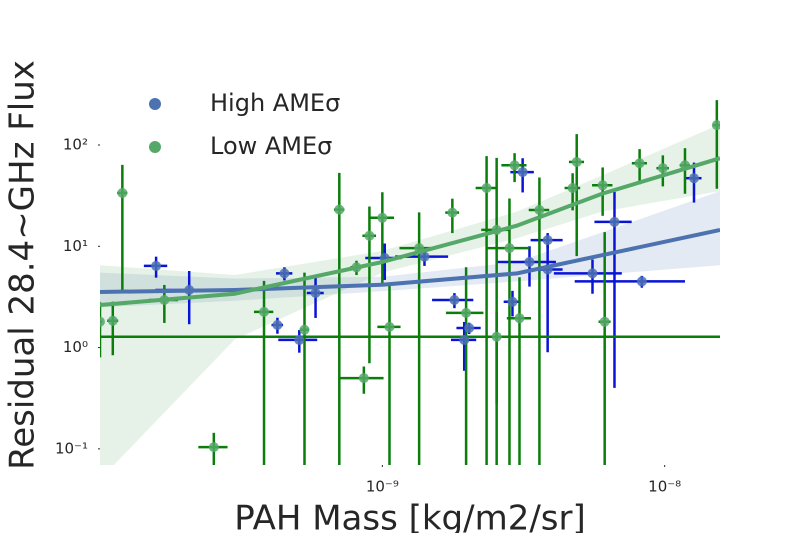 This screenshot has height=533, width=800. What do you see at coordinates (382, 487) in the screenshot?
I see `x-tick-label: 10⁻⁹` at bounding box center [382, 487].